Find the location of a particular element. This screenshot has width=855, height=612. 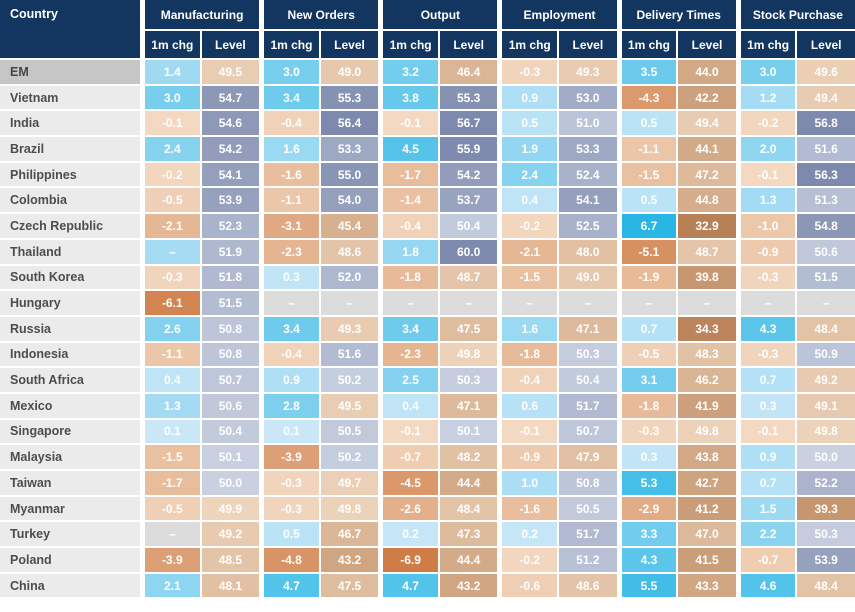

group-header-new-orders: New Orders is located at coordinates (320, 14).